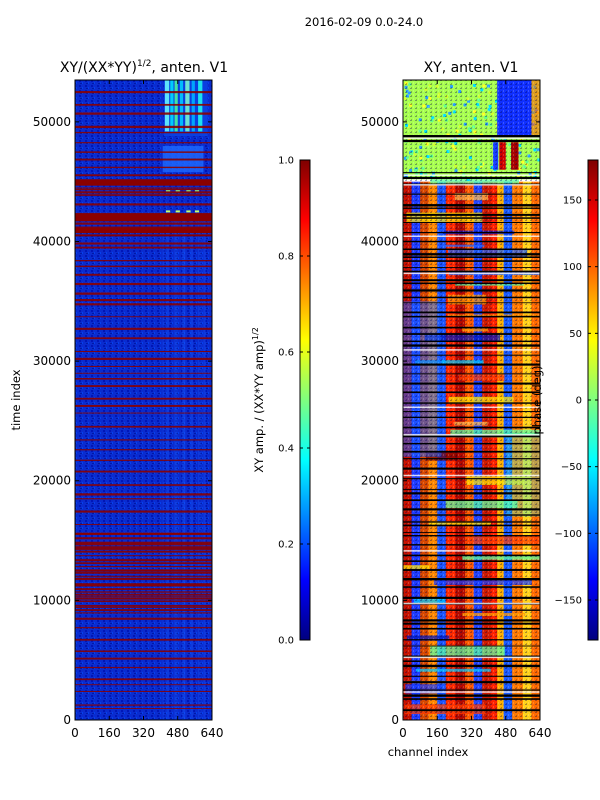 The image size is (600, 800). What do you see at coordinates (568, 601) in the screenshot?
I see `right-colorbar-tick-label: −150` at bounding box center [568, 601].